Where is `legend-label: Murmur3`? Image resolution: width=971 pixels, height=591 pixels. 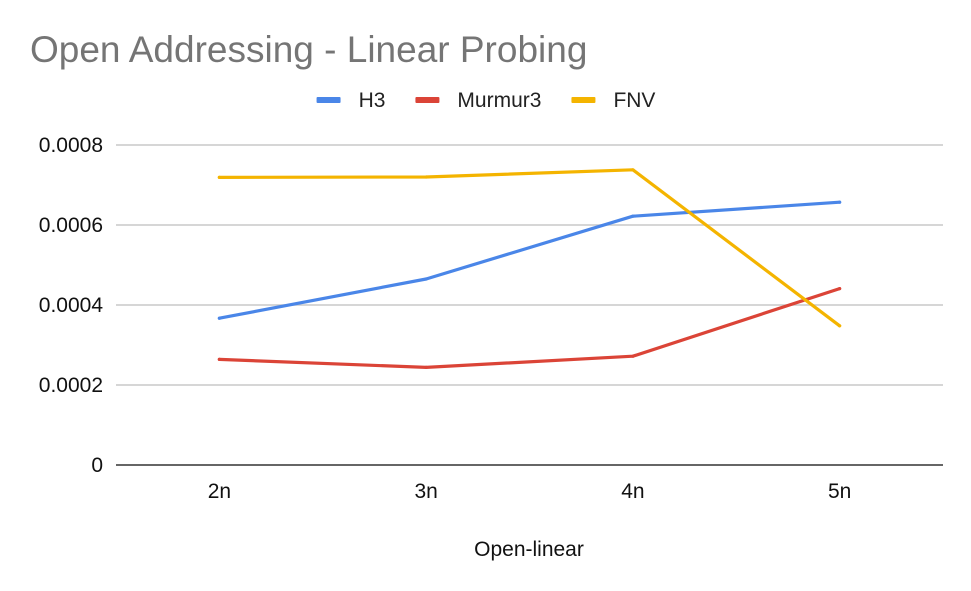
legend-label: Murmur3 is located at coordinates (499, 100).